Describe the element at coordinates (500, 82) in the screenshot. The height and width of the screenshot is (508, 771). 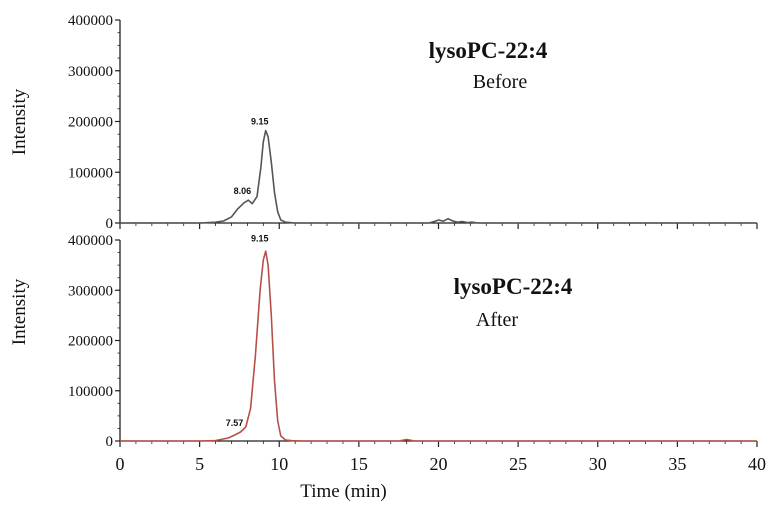
I see `panel-subtitle: Before` at that location.